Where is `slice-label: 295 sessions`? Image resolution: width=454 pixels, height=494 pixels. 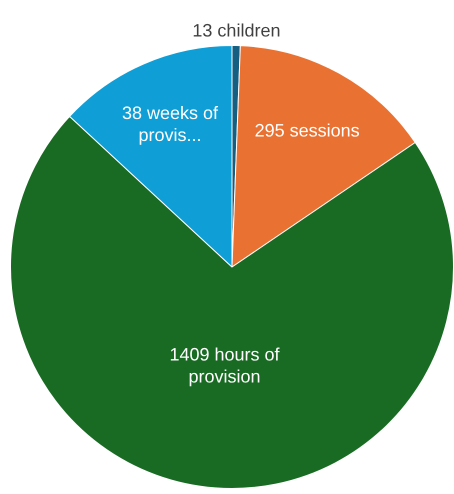 slice-label: 295 sessions is located at coordinates (307, 130).